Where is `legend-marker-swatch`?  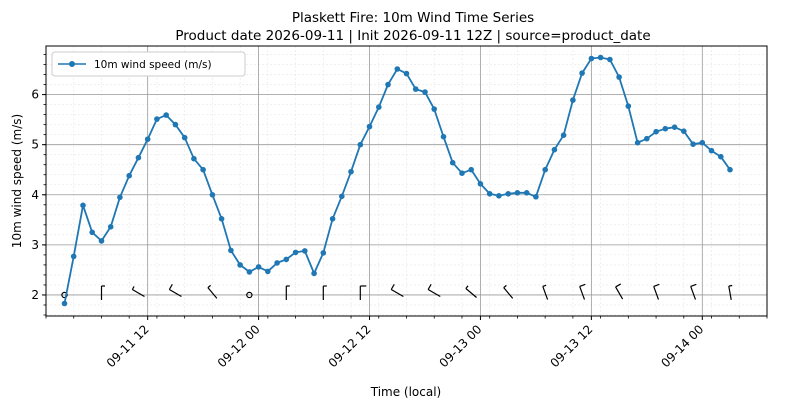 legend-marker-swatch is located at coordinates (72, 64).